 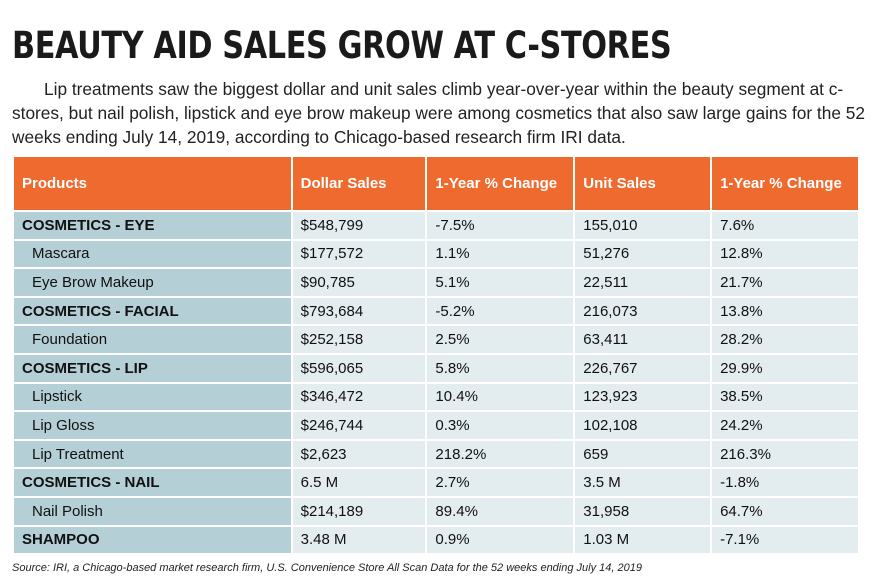 I want to click on product-cell: COSMETICS - NAIL, so click(x=152, y=482).